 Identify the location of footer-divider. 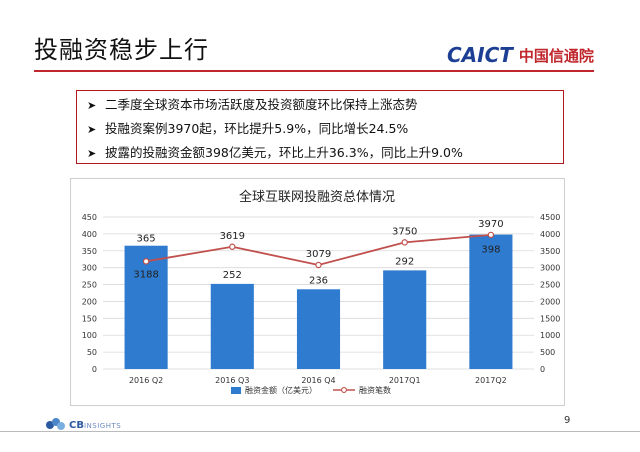
(320, 431).